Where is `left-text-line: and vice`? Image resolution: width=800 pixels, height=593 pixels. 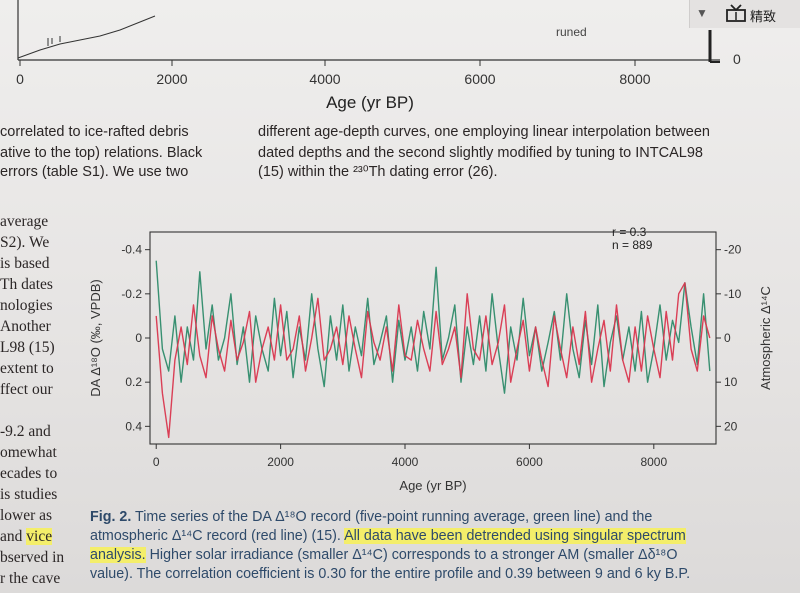 left-text-line: and vice is located at coordinates (26, 536).